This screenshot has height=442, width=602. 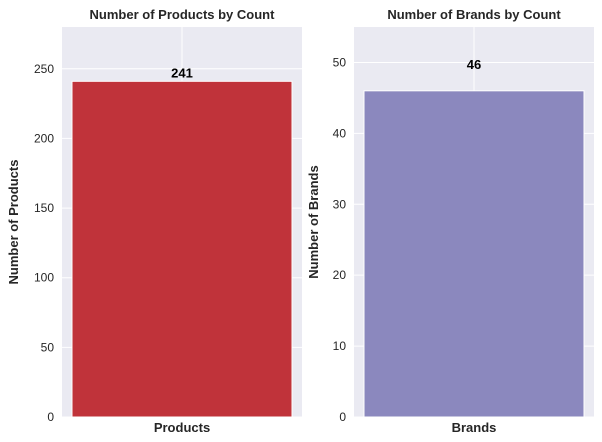 What do you see at coordinates (182, 72) in the screenshot?
I see `products-data-label: 241` at bounding box center [182, 72].